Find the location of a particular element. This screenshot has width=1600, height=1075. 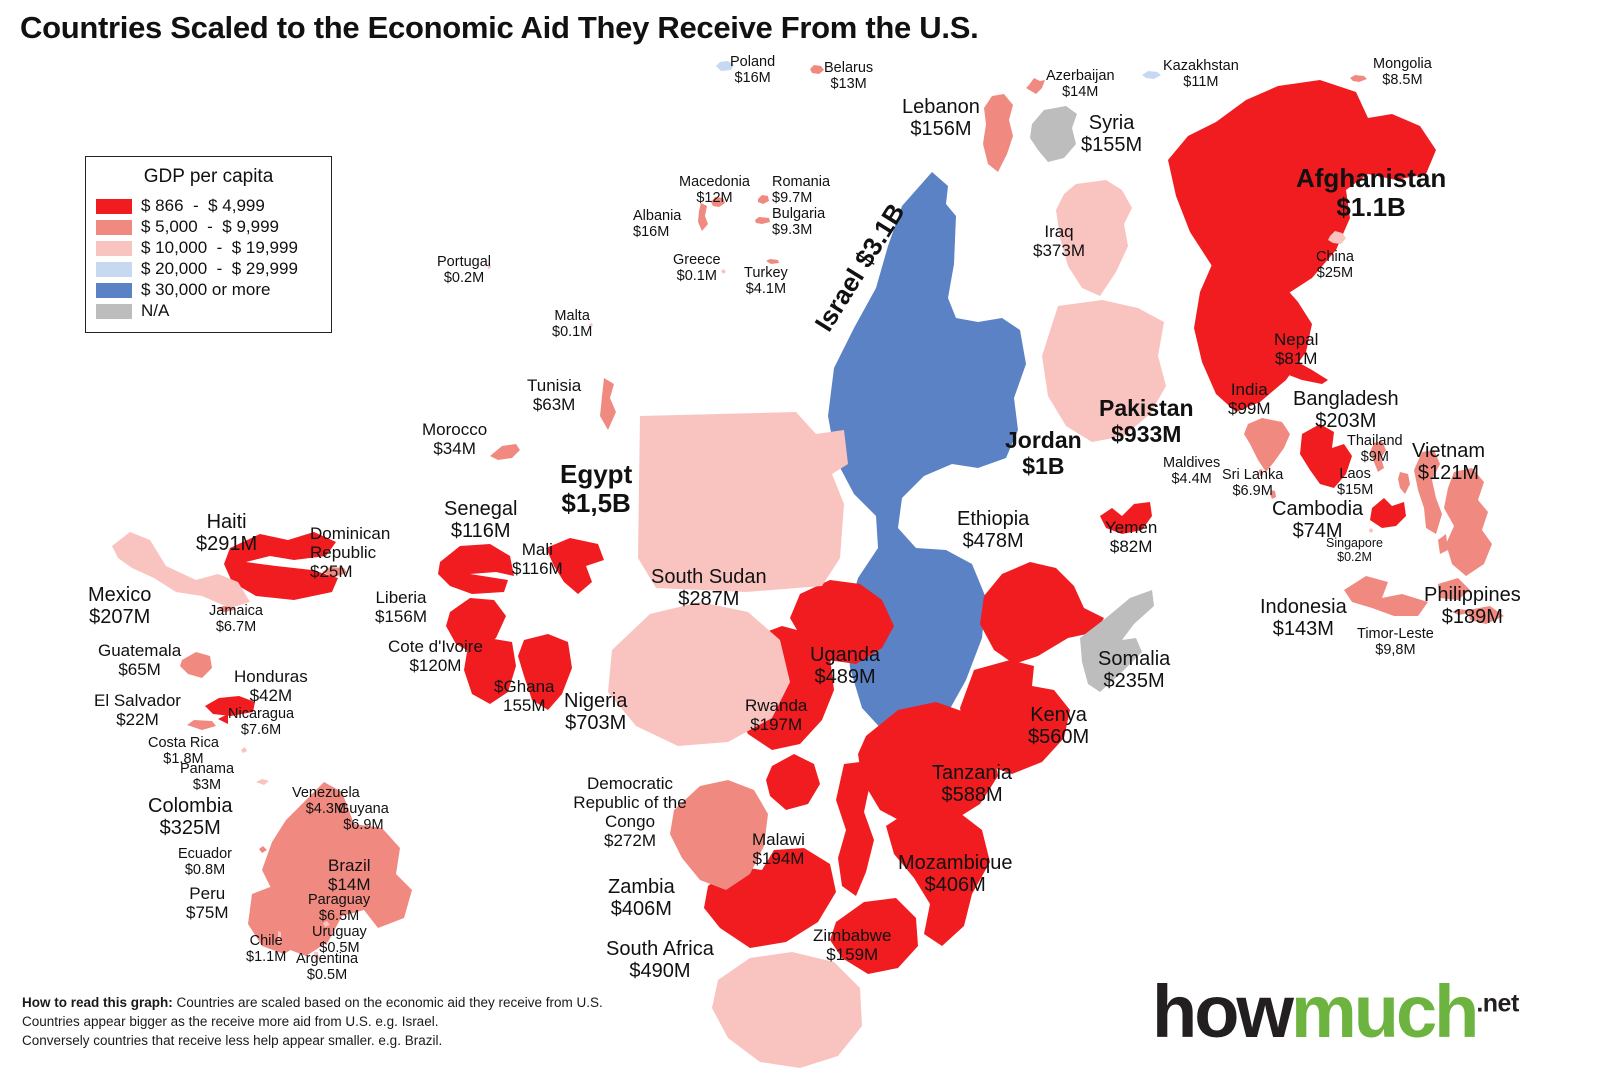

label-egypt: Egypt $1,5B is located at coordinates (596, 489).